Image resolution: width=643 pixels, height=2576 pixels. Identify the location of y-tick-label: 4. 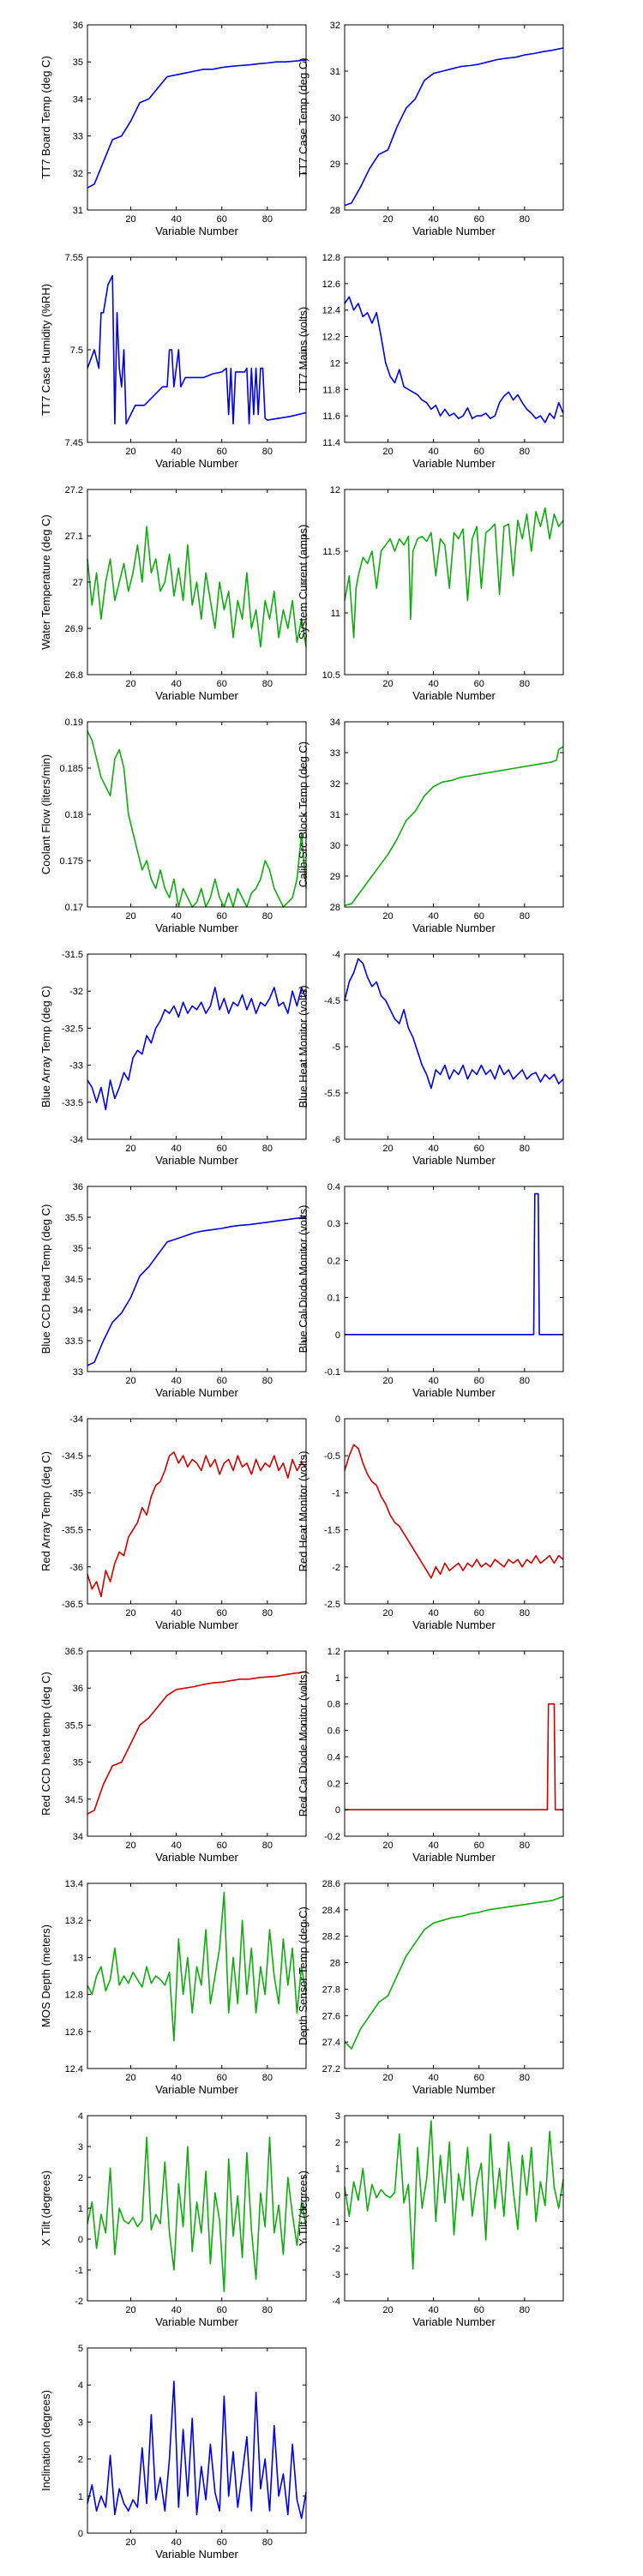
(80, 2116).